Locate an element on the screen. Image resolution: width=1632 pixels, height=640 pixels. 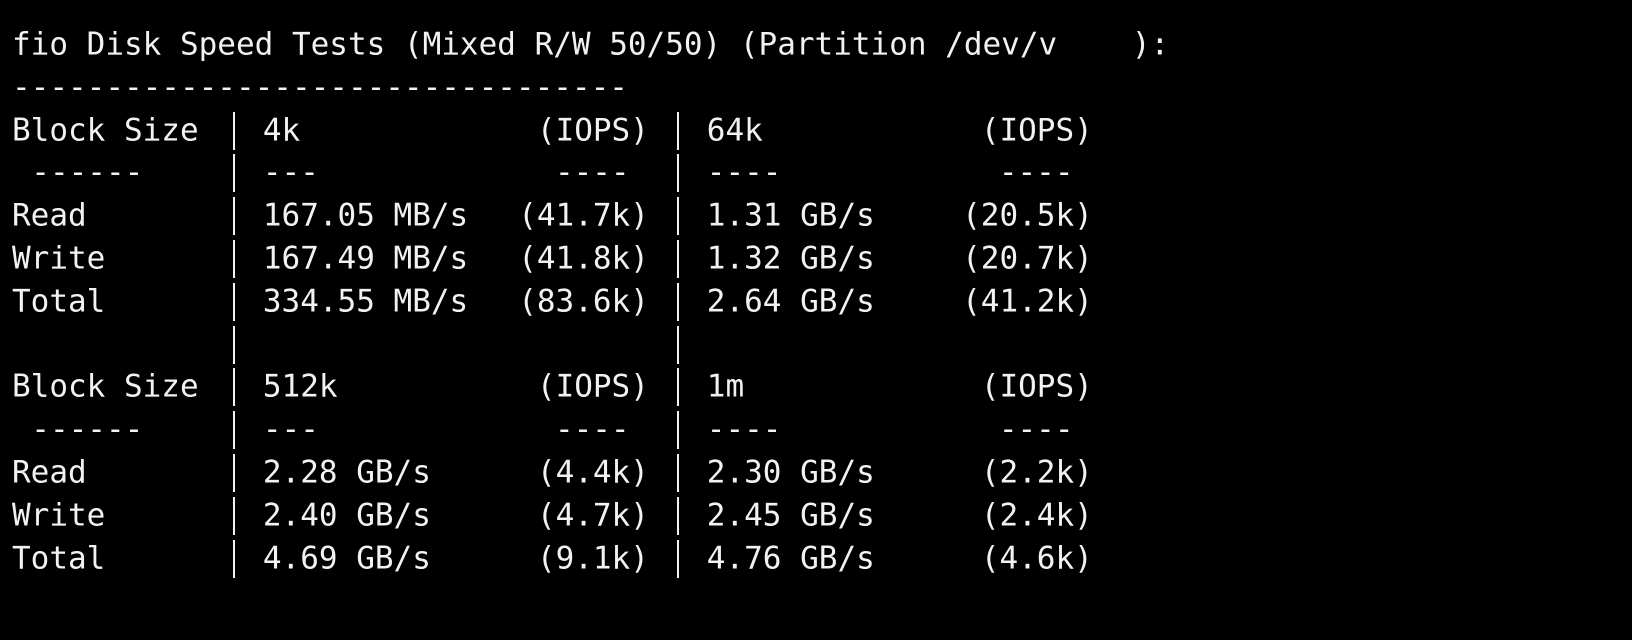
cell: (4.7k) is located at coordinates (592, 515).